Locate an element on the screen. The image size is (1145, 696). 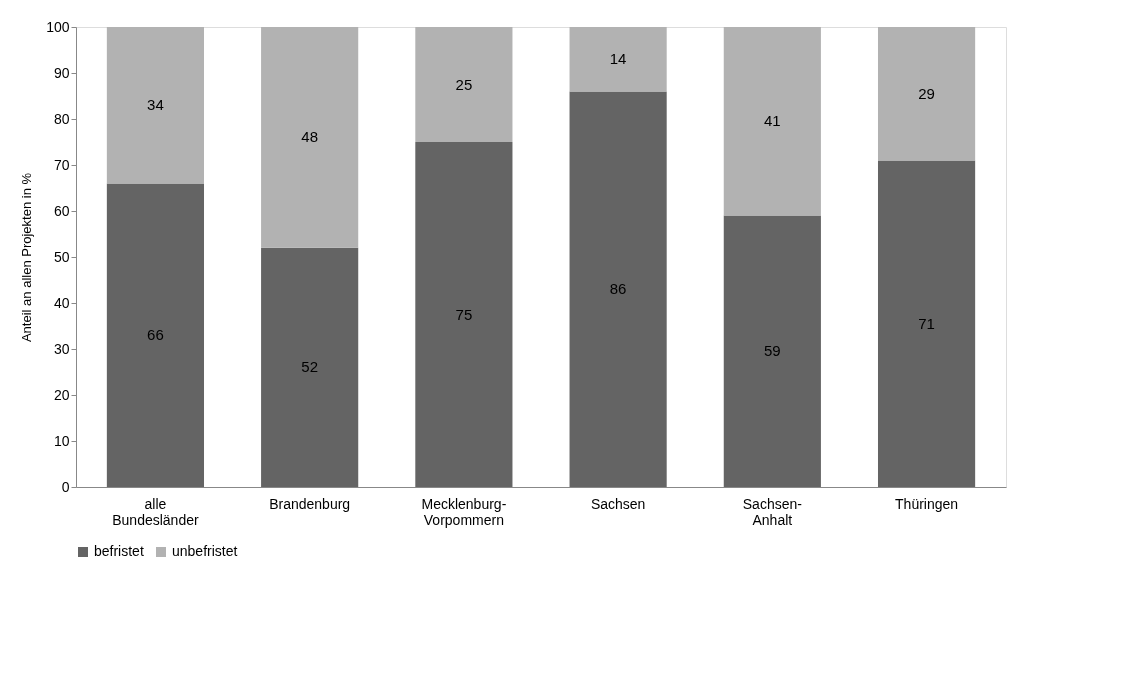
data-label: 48 is located at coordinates (309, 137).